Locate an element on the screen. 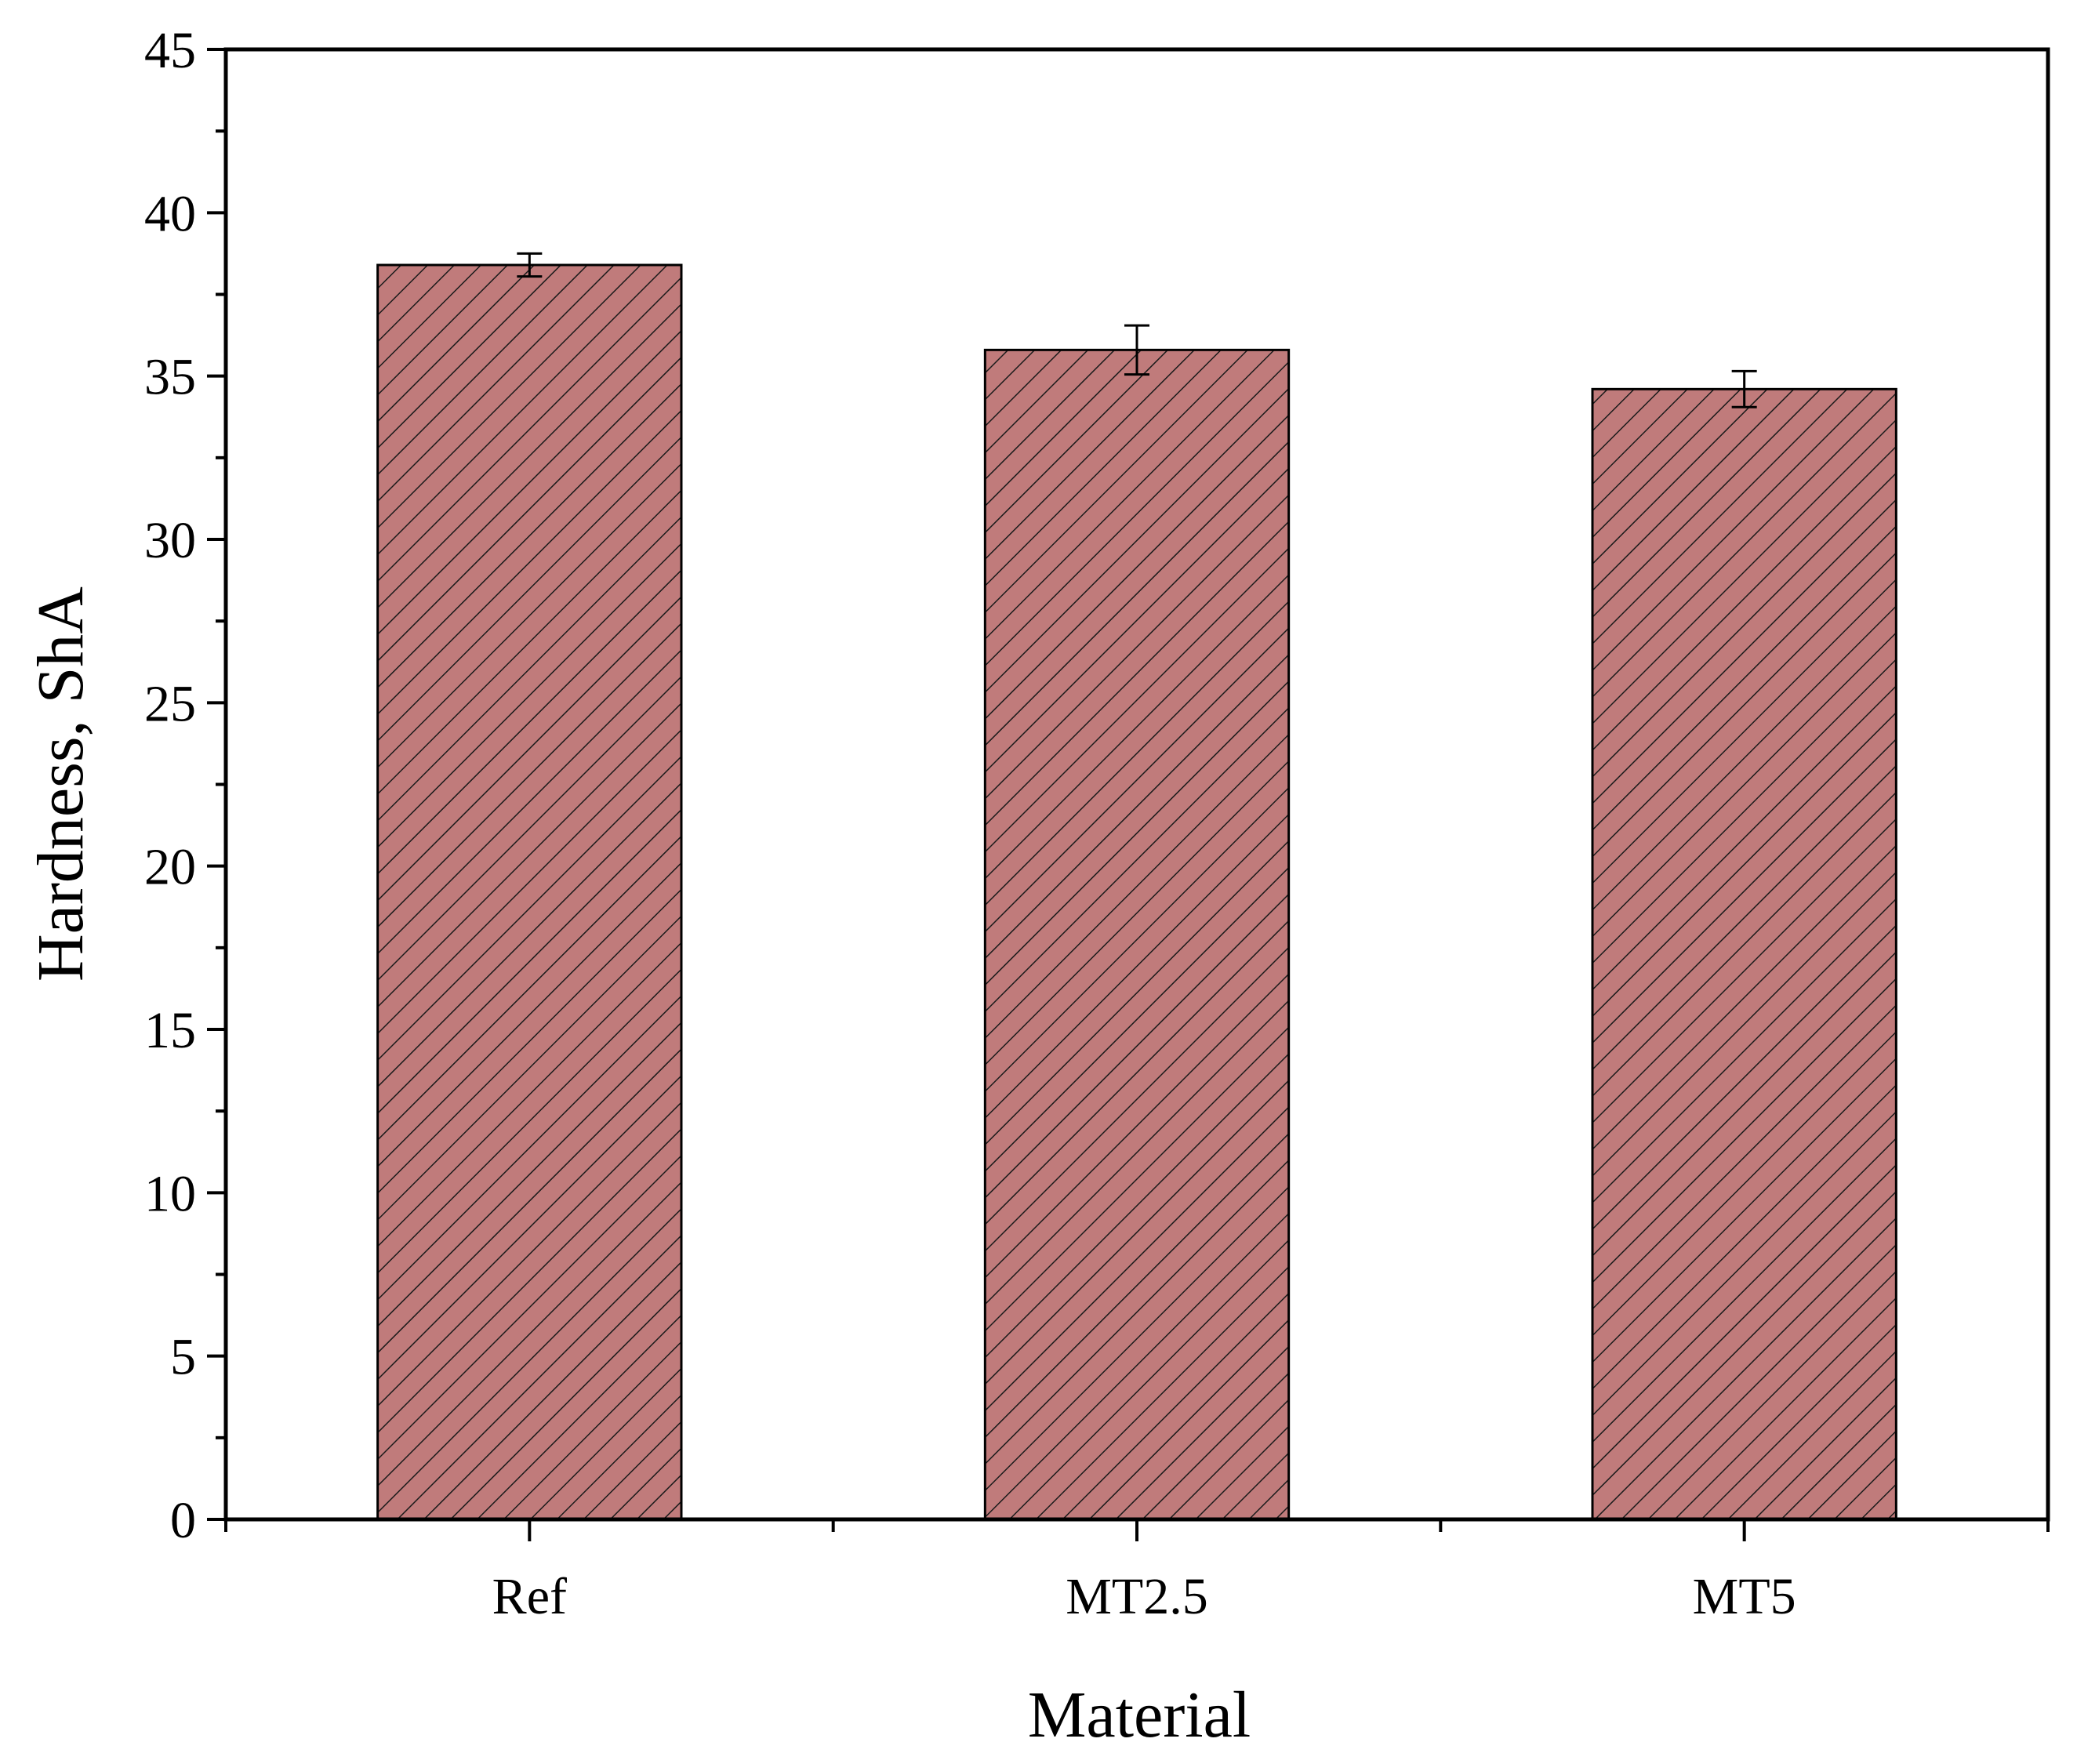  bar-MT2.5 is located at coordinates (1137, 935).